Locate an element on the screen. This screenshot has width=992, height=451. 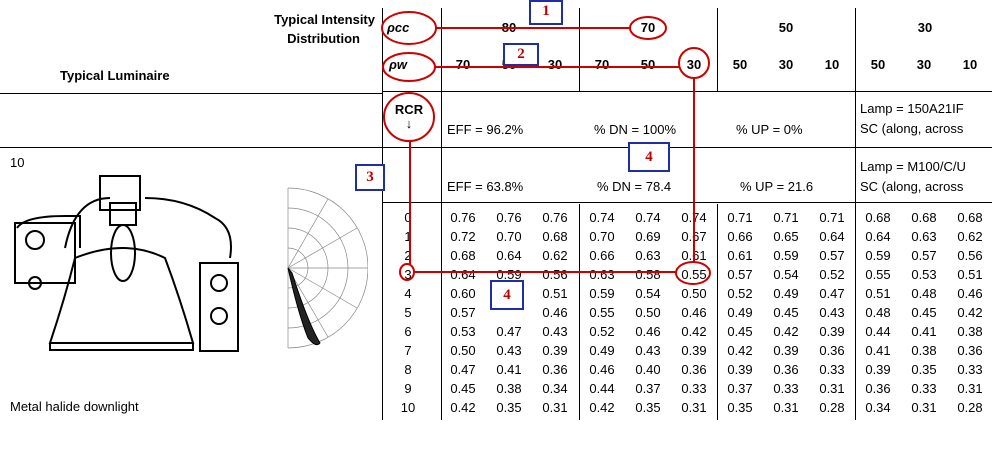
rcr-value: 2 is located at coordinates (408, 255).